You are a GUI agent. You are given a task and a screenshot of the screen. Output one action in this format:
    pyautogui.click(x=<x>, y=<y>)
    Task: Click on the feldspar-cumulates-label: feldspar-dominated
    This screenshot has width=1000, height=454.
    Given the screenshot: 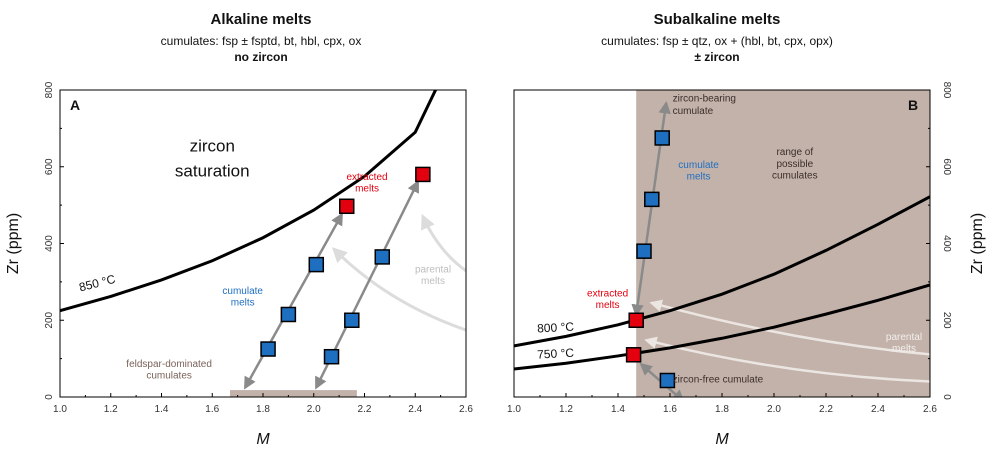 What is the action you would take?
    pyautogui.click(x=169, y=364)
    